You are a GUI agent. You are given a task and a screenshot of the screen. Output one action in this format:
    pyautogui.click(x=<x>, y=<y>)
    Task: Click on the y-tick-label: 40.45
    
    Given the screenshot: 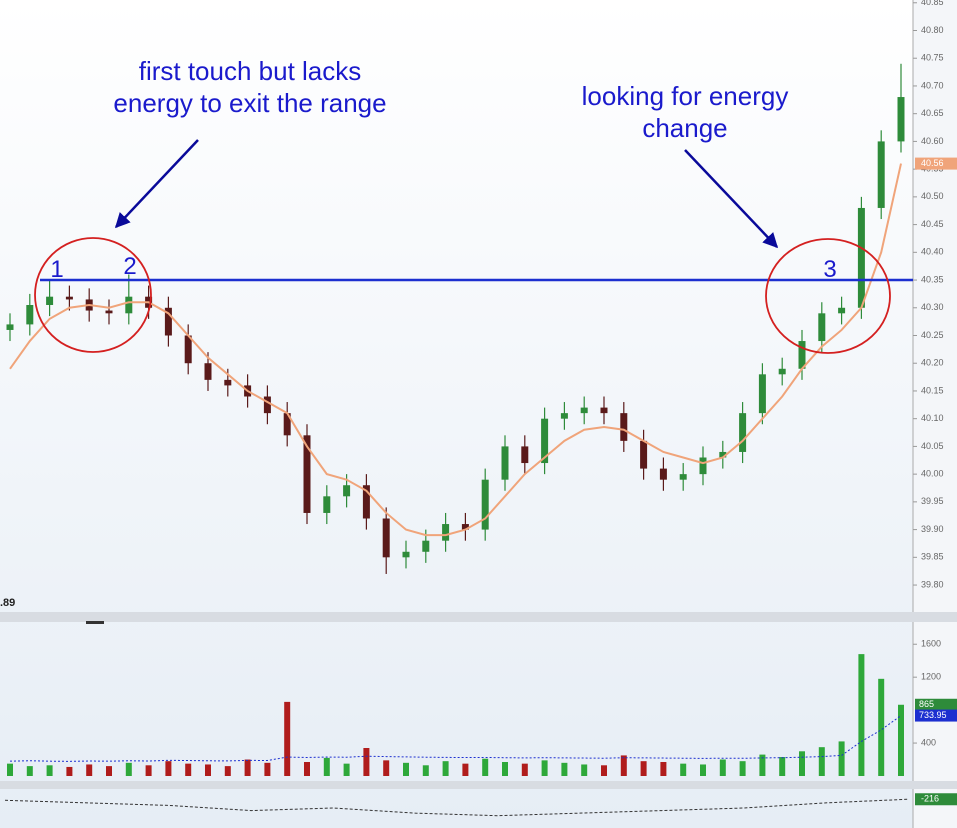 What is the action you would take?
    pyautogui.click(x=932, y=224)
    